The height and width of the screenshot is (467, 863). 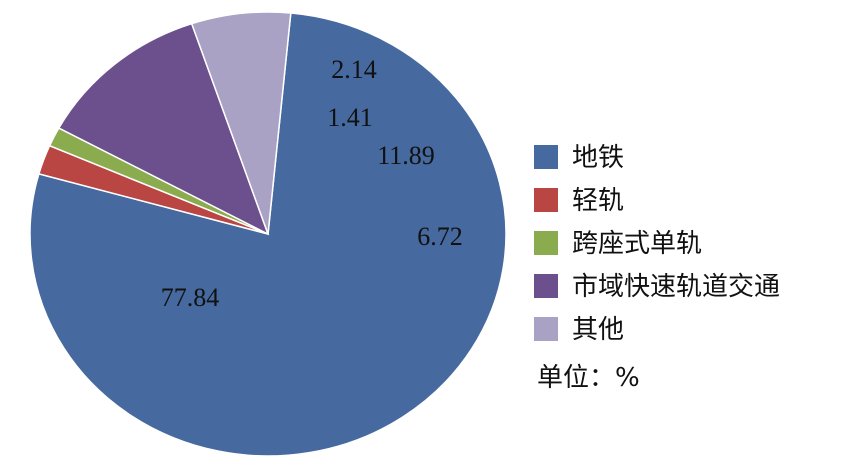 What do you see at coordinates (676, 287) in the screenshot?
I see `legend-label-shiyu: 市域快速轨道交通` at bounding box center [676, 287].